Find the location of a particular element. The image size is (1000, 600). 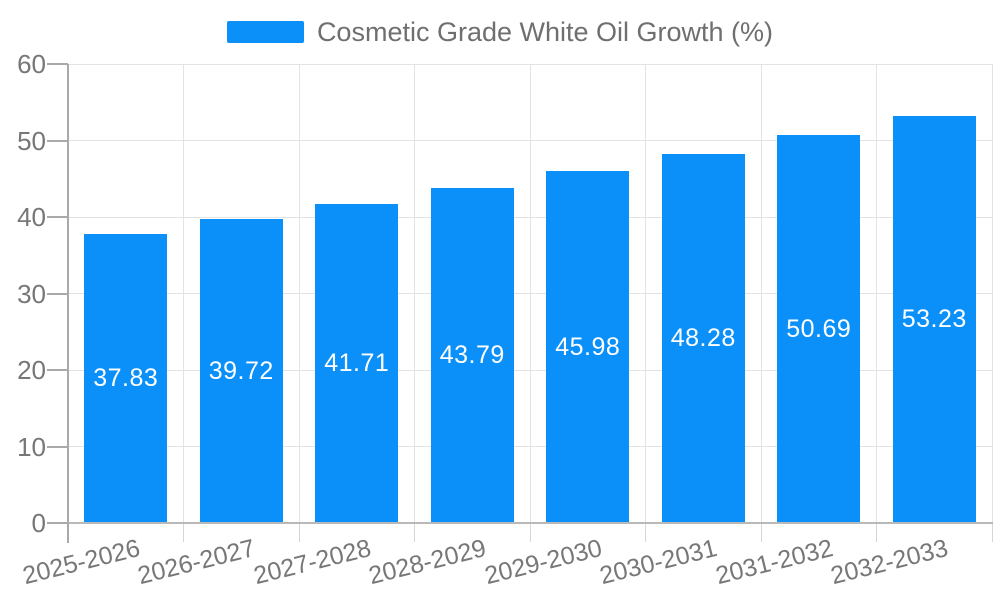

bar: 48.28 is located at coordinates (703, 338).